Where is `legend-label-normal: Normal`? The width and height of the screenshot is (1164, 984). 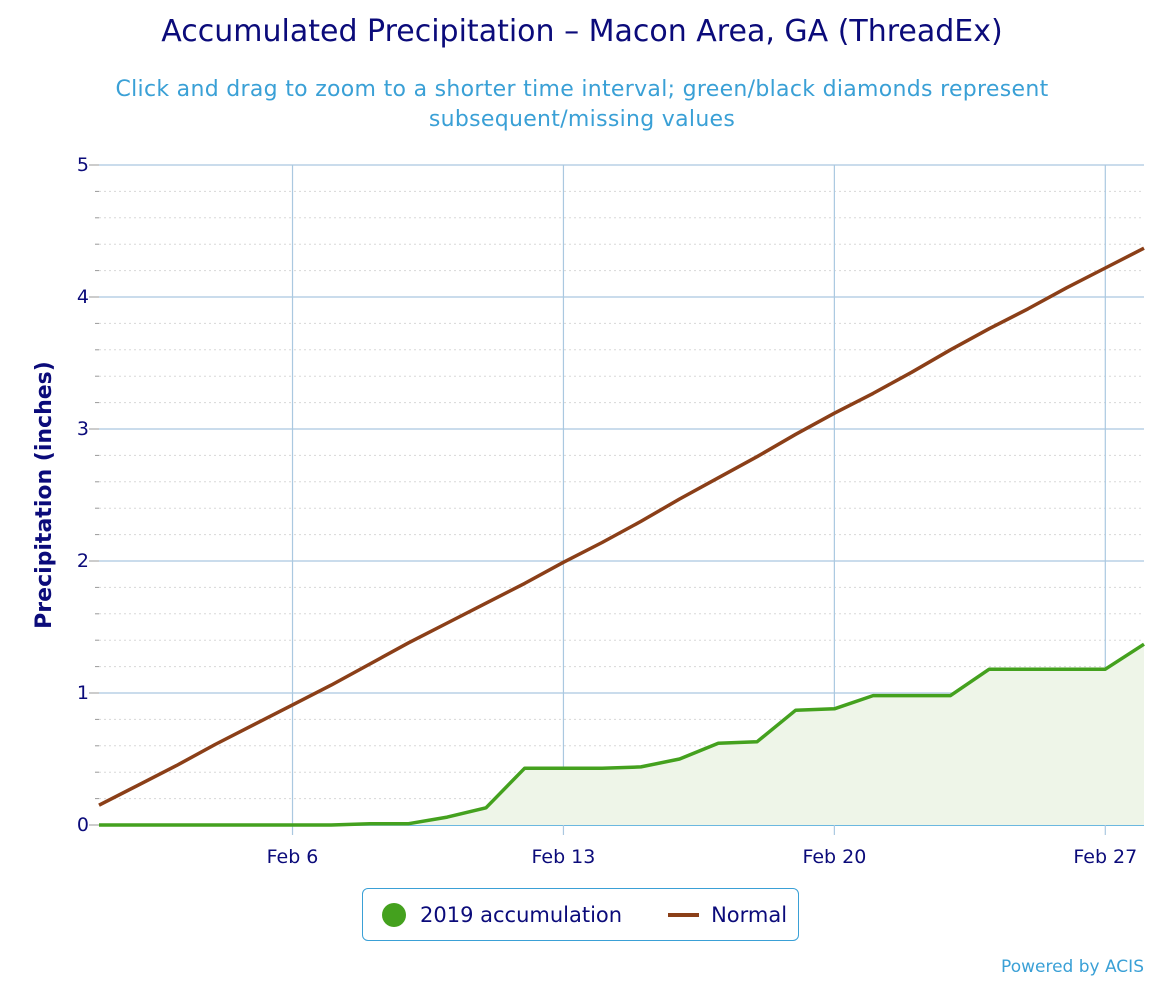
legend-label-normal: Normal is located at coordinates (749, 914).